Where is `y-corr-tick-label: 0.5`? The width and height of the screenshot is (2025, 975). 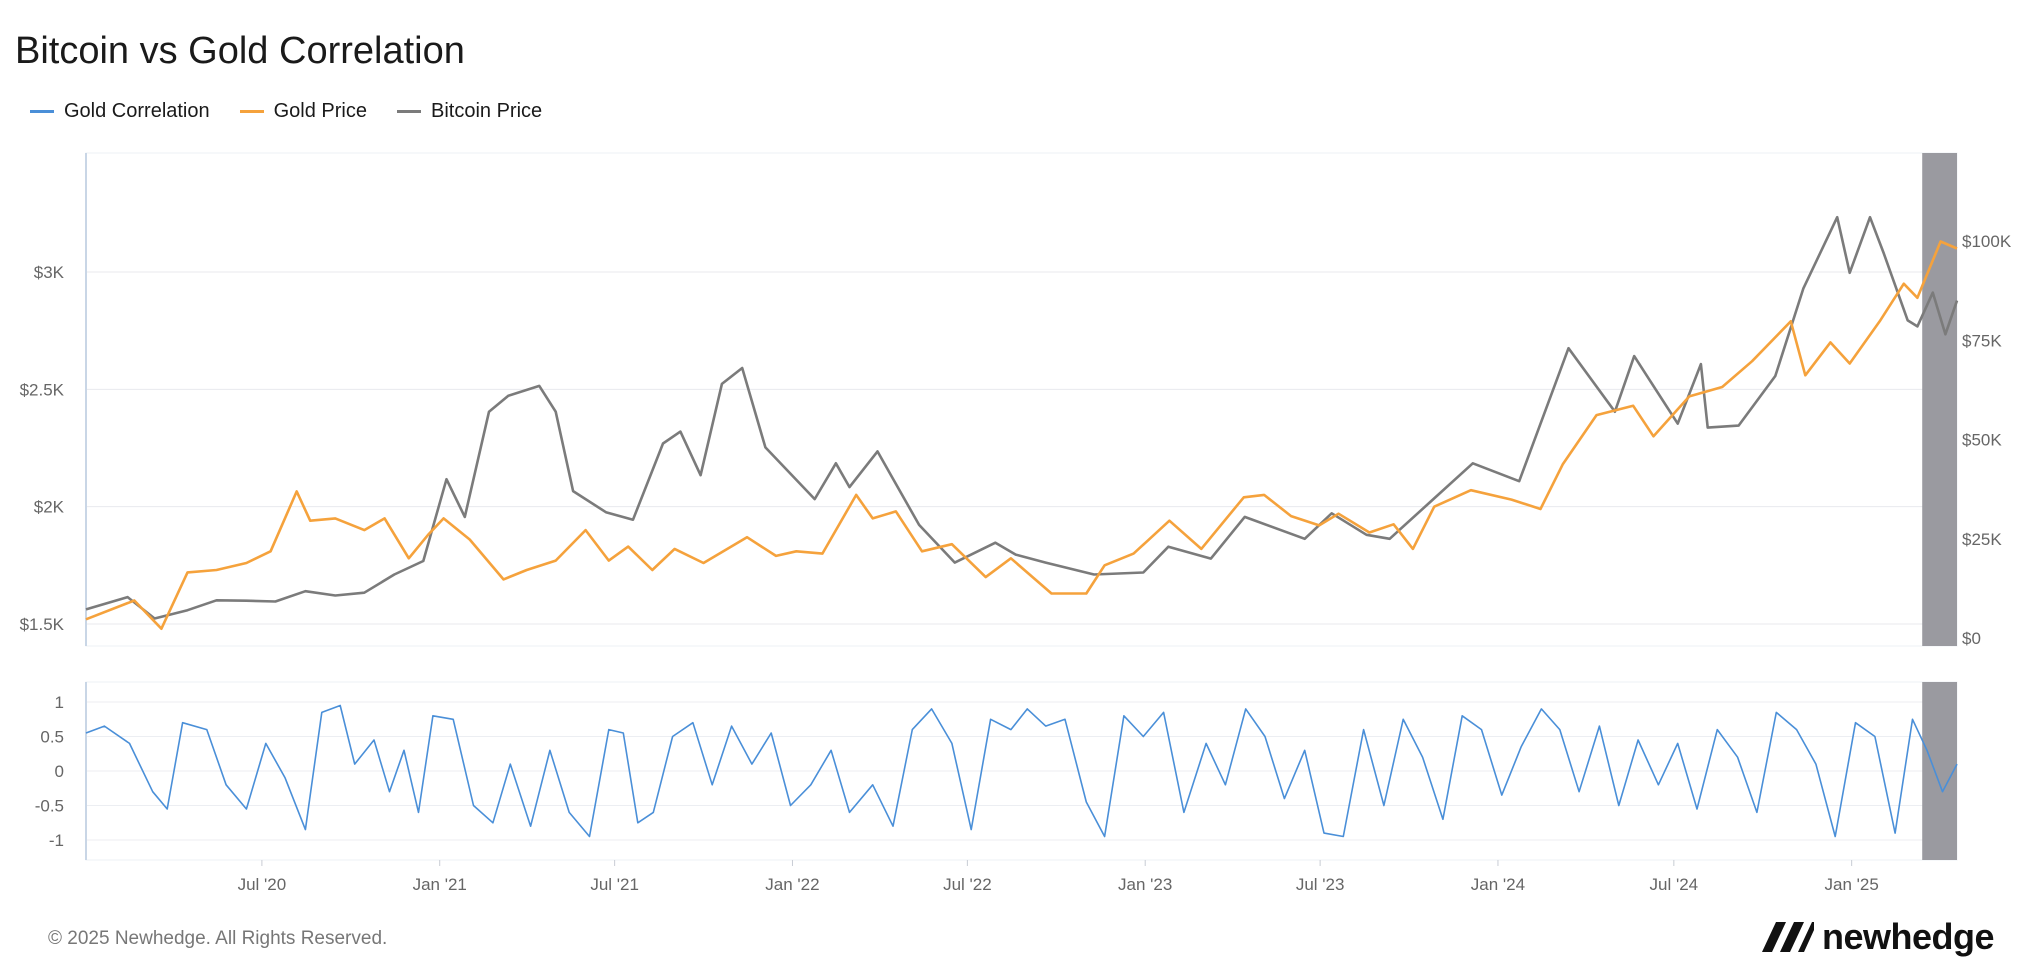 y-corr-tick-label: 0.5 is located at coordinates (52, 737).